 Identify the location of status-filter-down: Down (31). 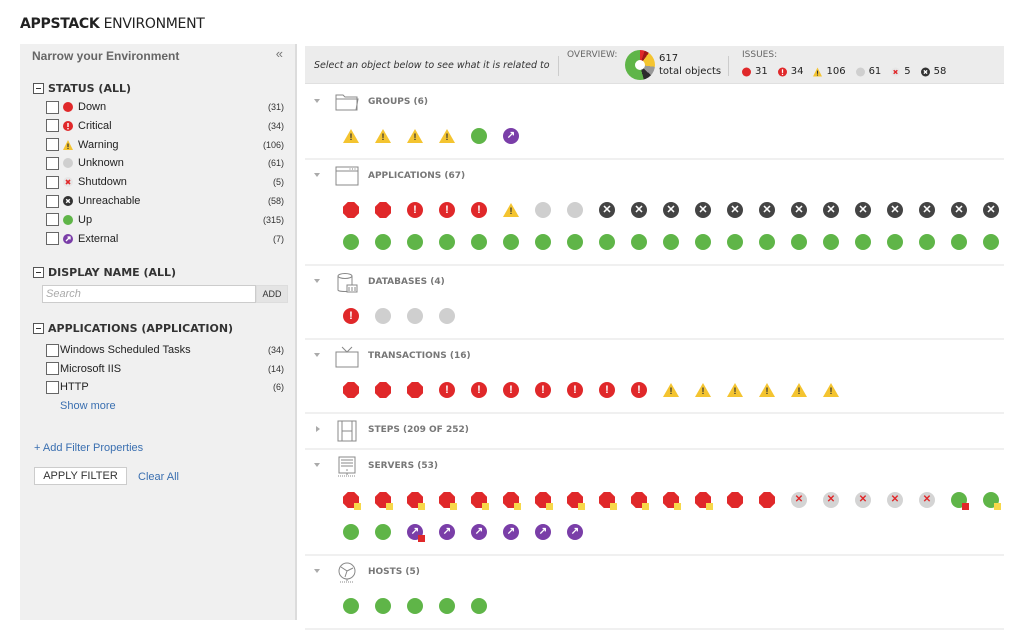
(165, 107).